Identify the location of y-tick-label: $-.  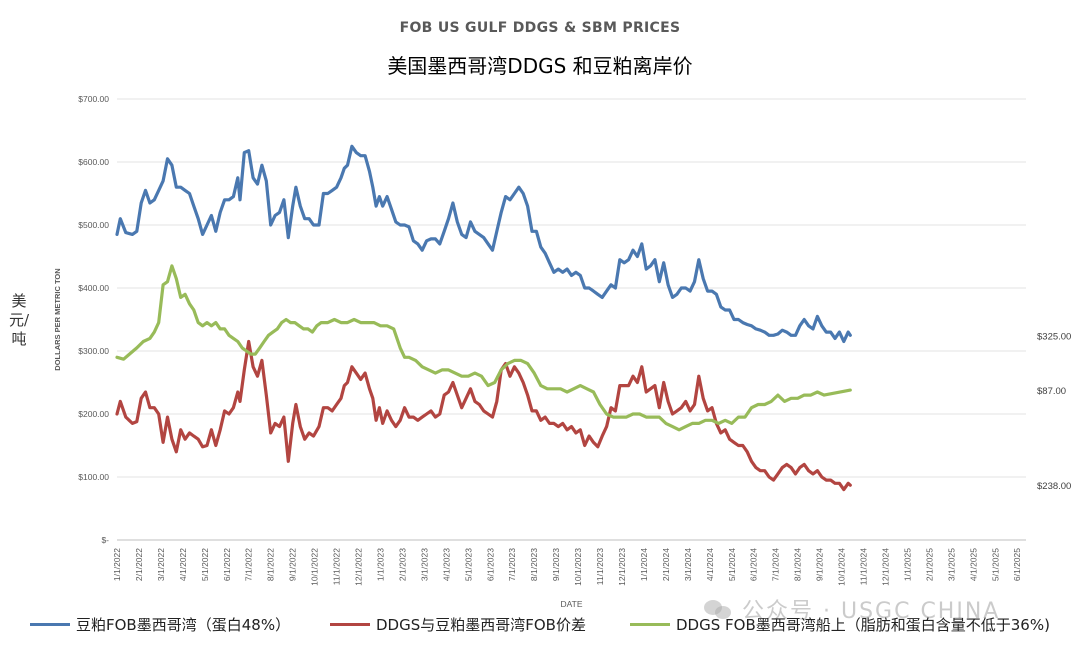
(105, 540).